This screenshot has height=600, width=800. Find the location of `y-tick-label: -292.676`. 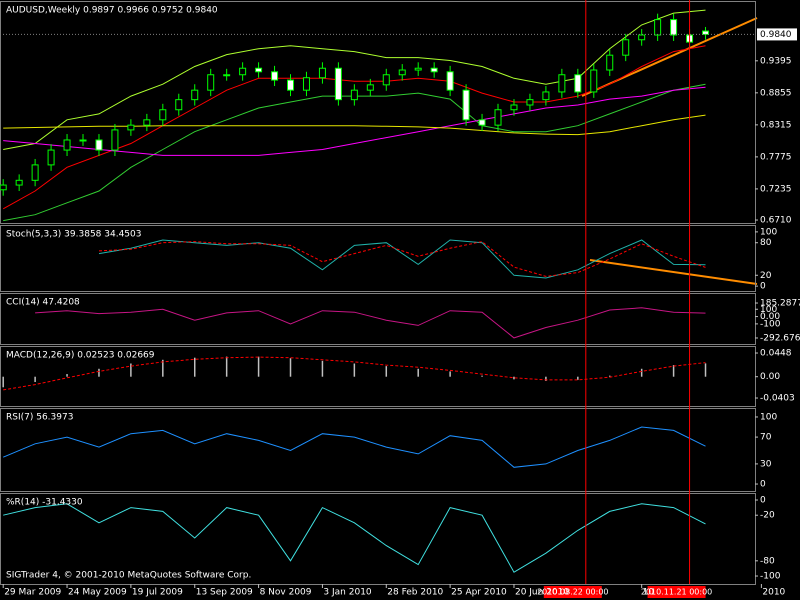

y-tick-label: -292.676 is located at coordinates (780, 338).